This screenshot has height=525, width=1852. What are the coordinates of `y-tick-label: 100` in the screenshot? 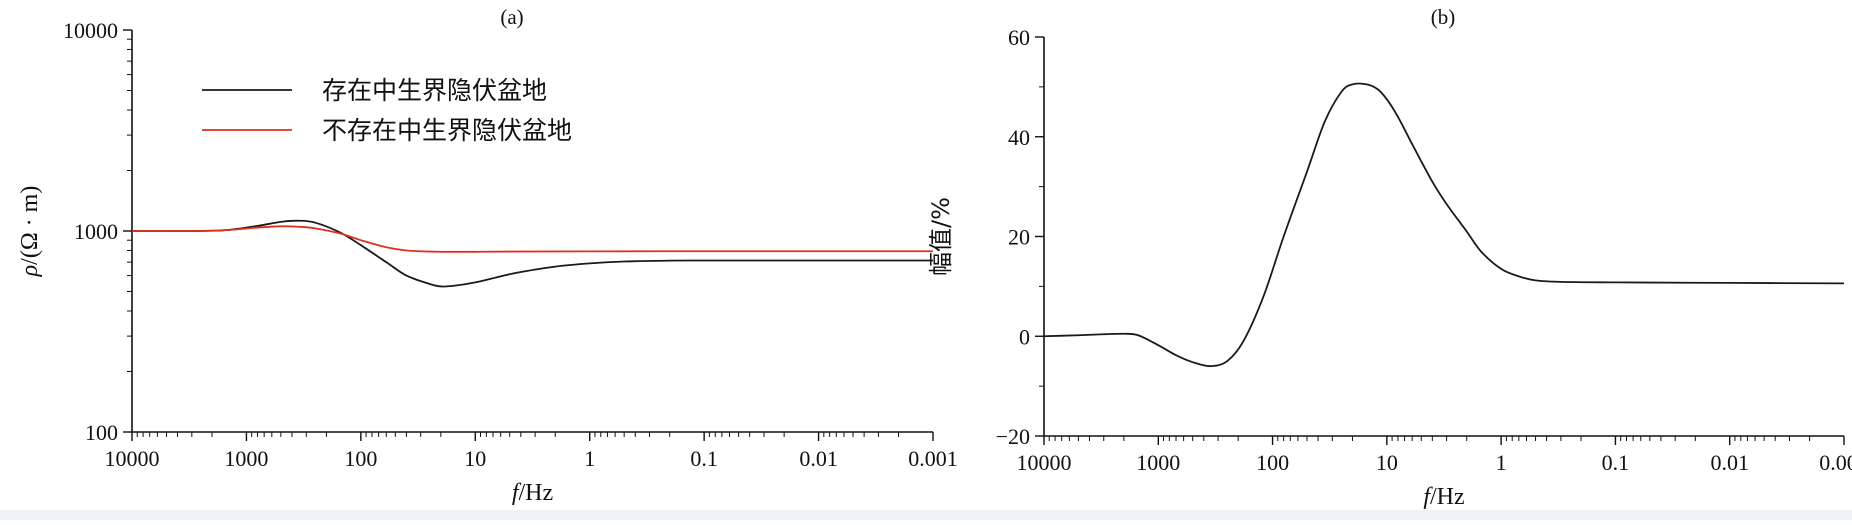 It's located at (101, 432).